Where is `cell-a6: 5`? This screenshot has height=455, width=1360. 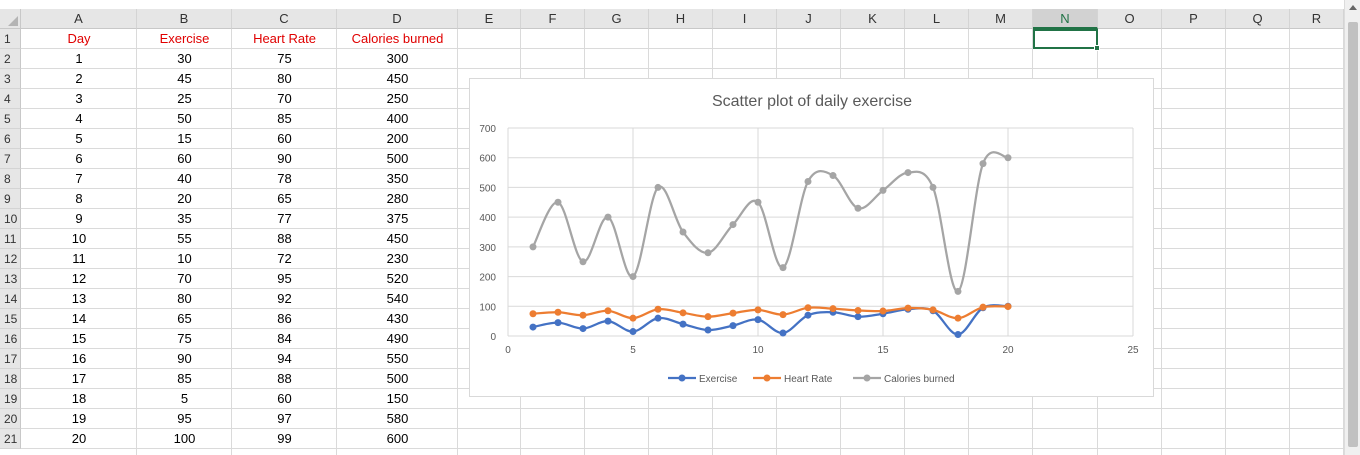 cell-a6: 5 is located at coordinates (79, 138).